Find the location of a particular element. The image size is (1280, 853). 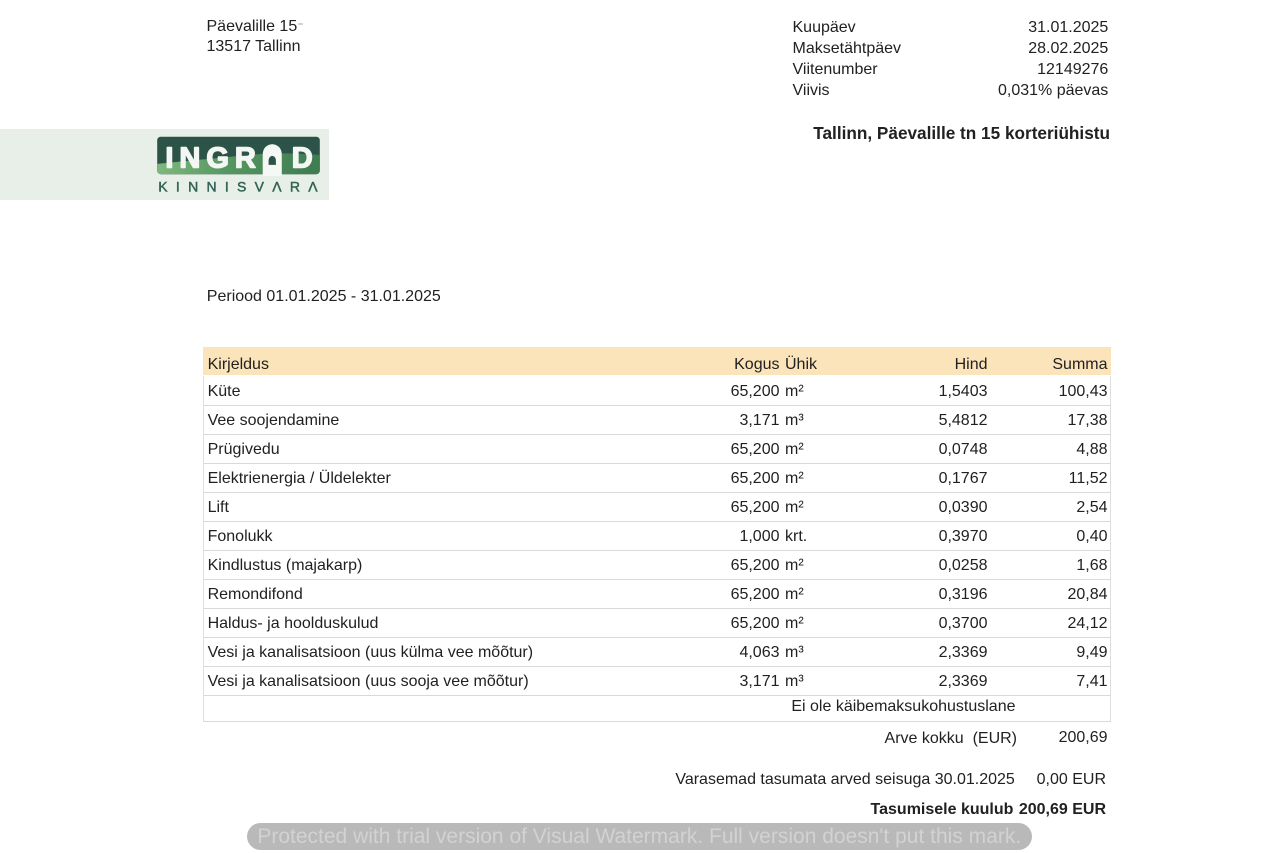

svg-text: KINNISVΛRΛ is located at coordinates (238, 187).